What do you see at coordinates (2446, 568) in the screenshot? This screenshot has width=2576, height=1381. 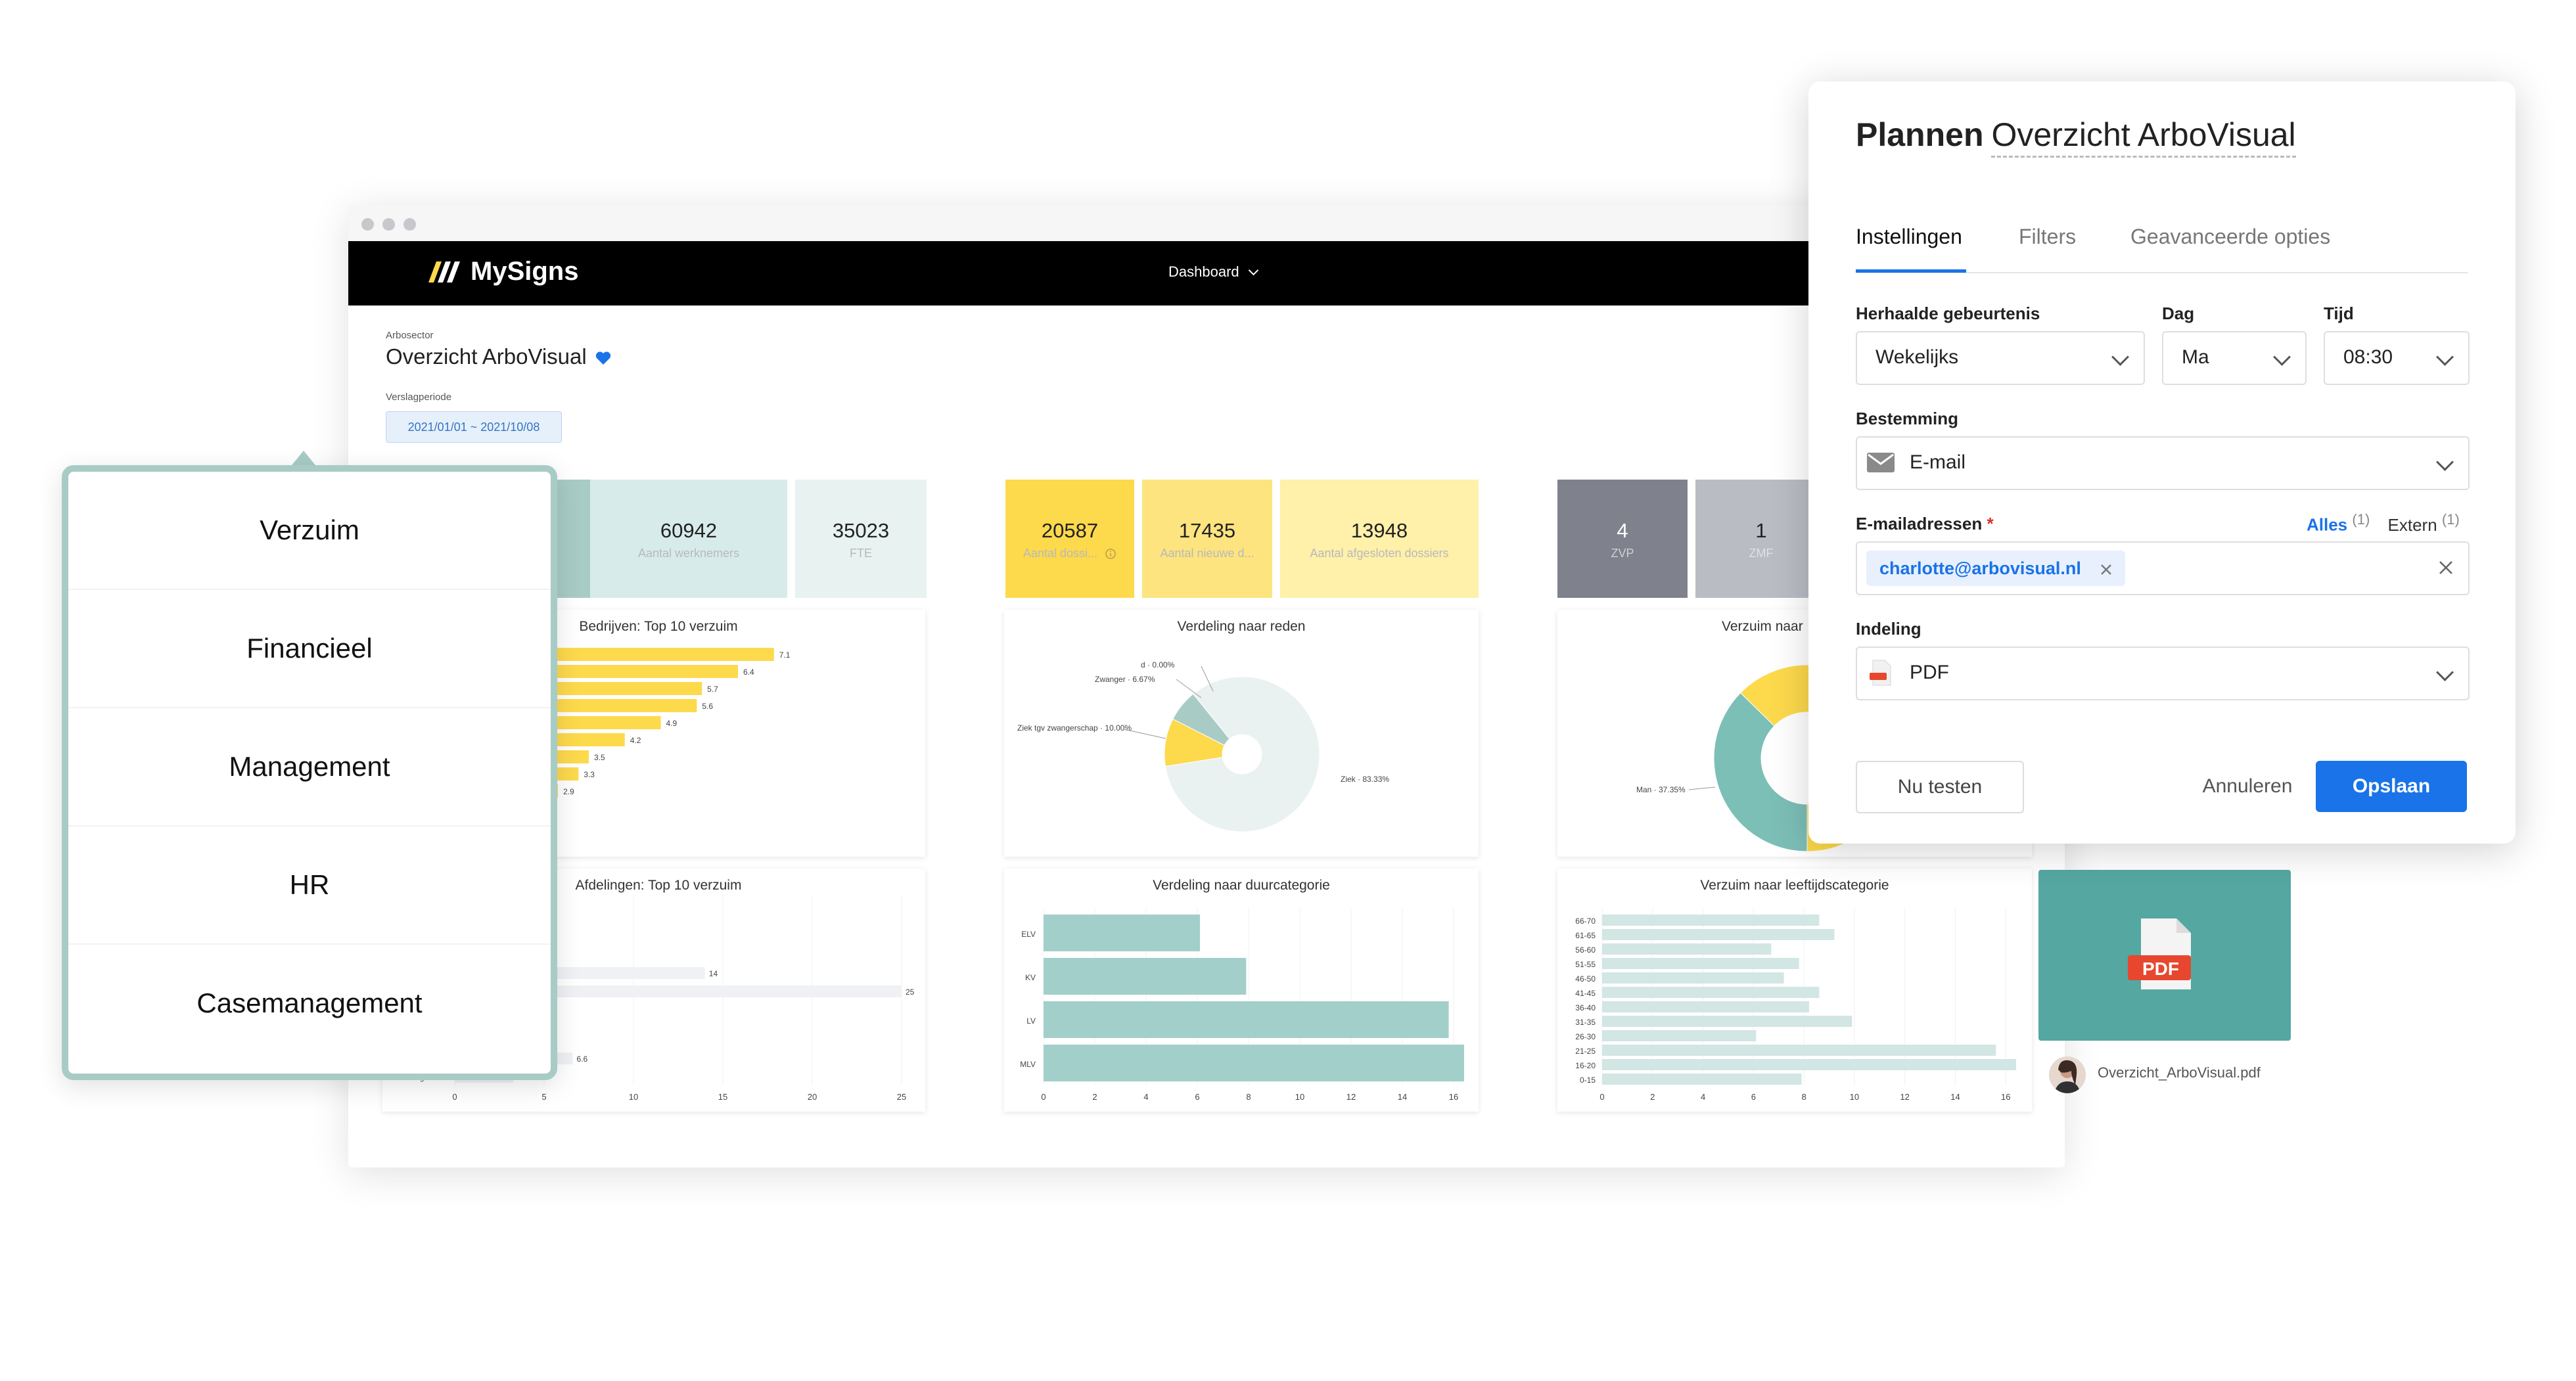 I see `clear-icon` at bounding box center [2446, 568].